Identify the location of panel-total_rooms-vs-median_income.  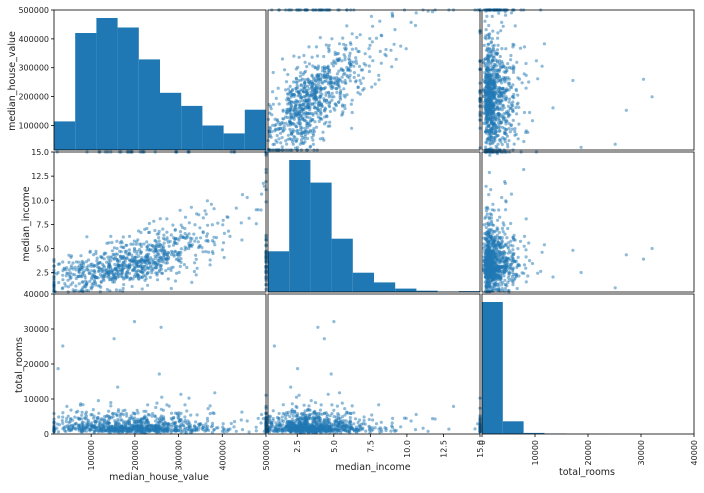
(374, 364).